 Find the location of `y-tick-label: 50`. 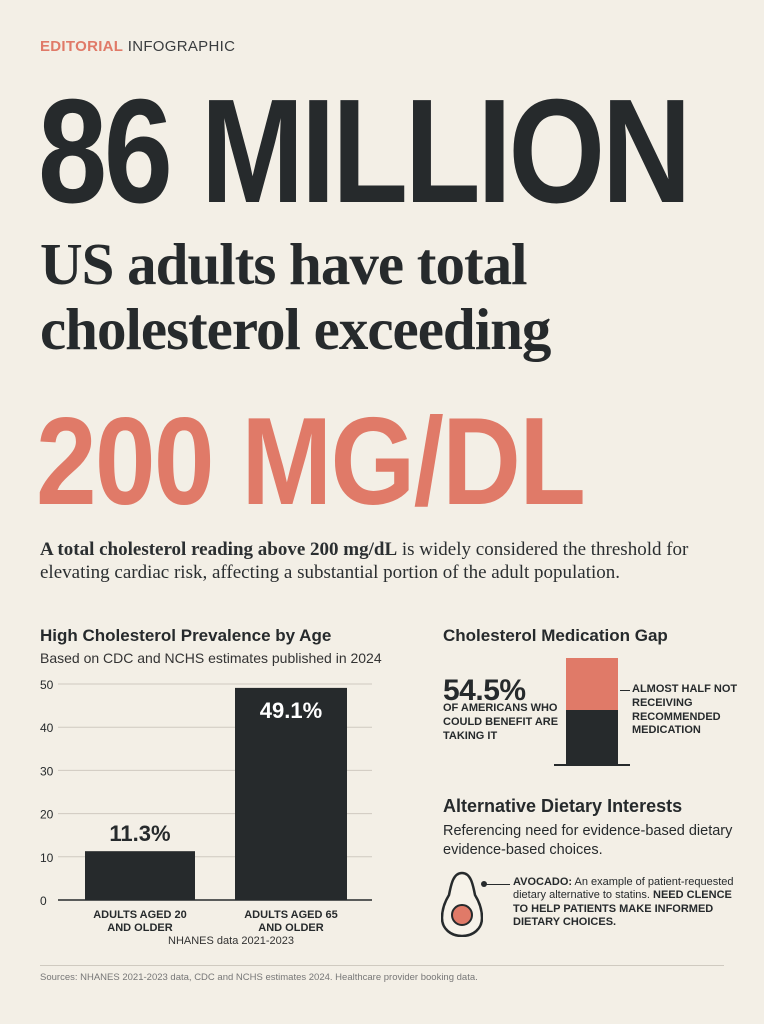

y-tick-label: 50 is located at coordinates (47, 685).